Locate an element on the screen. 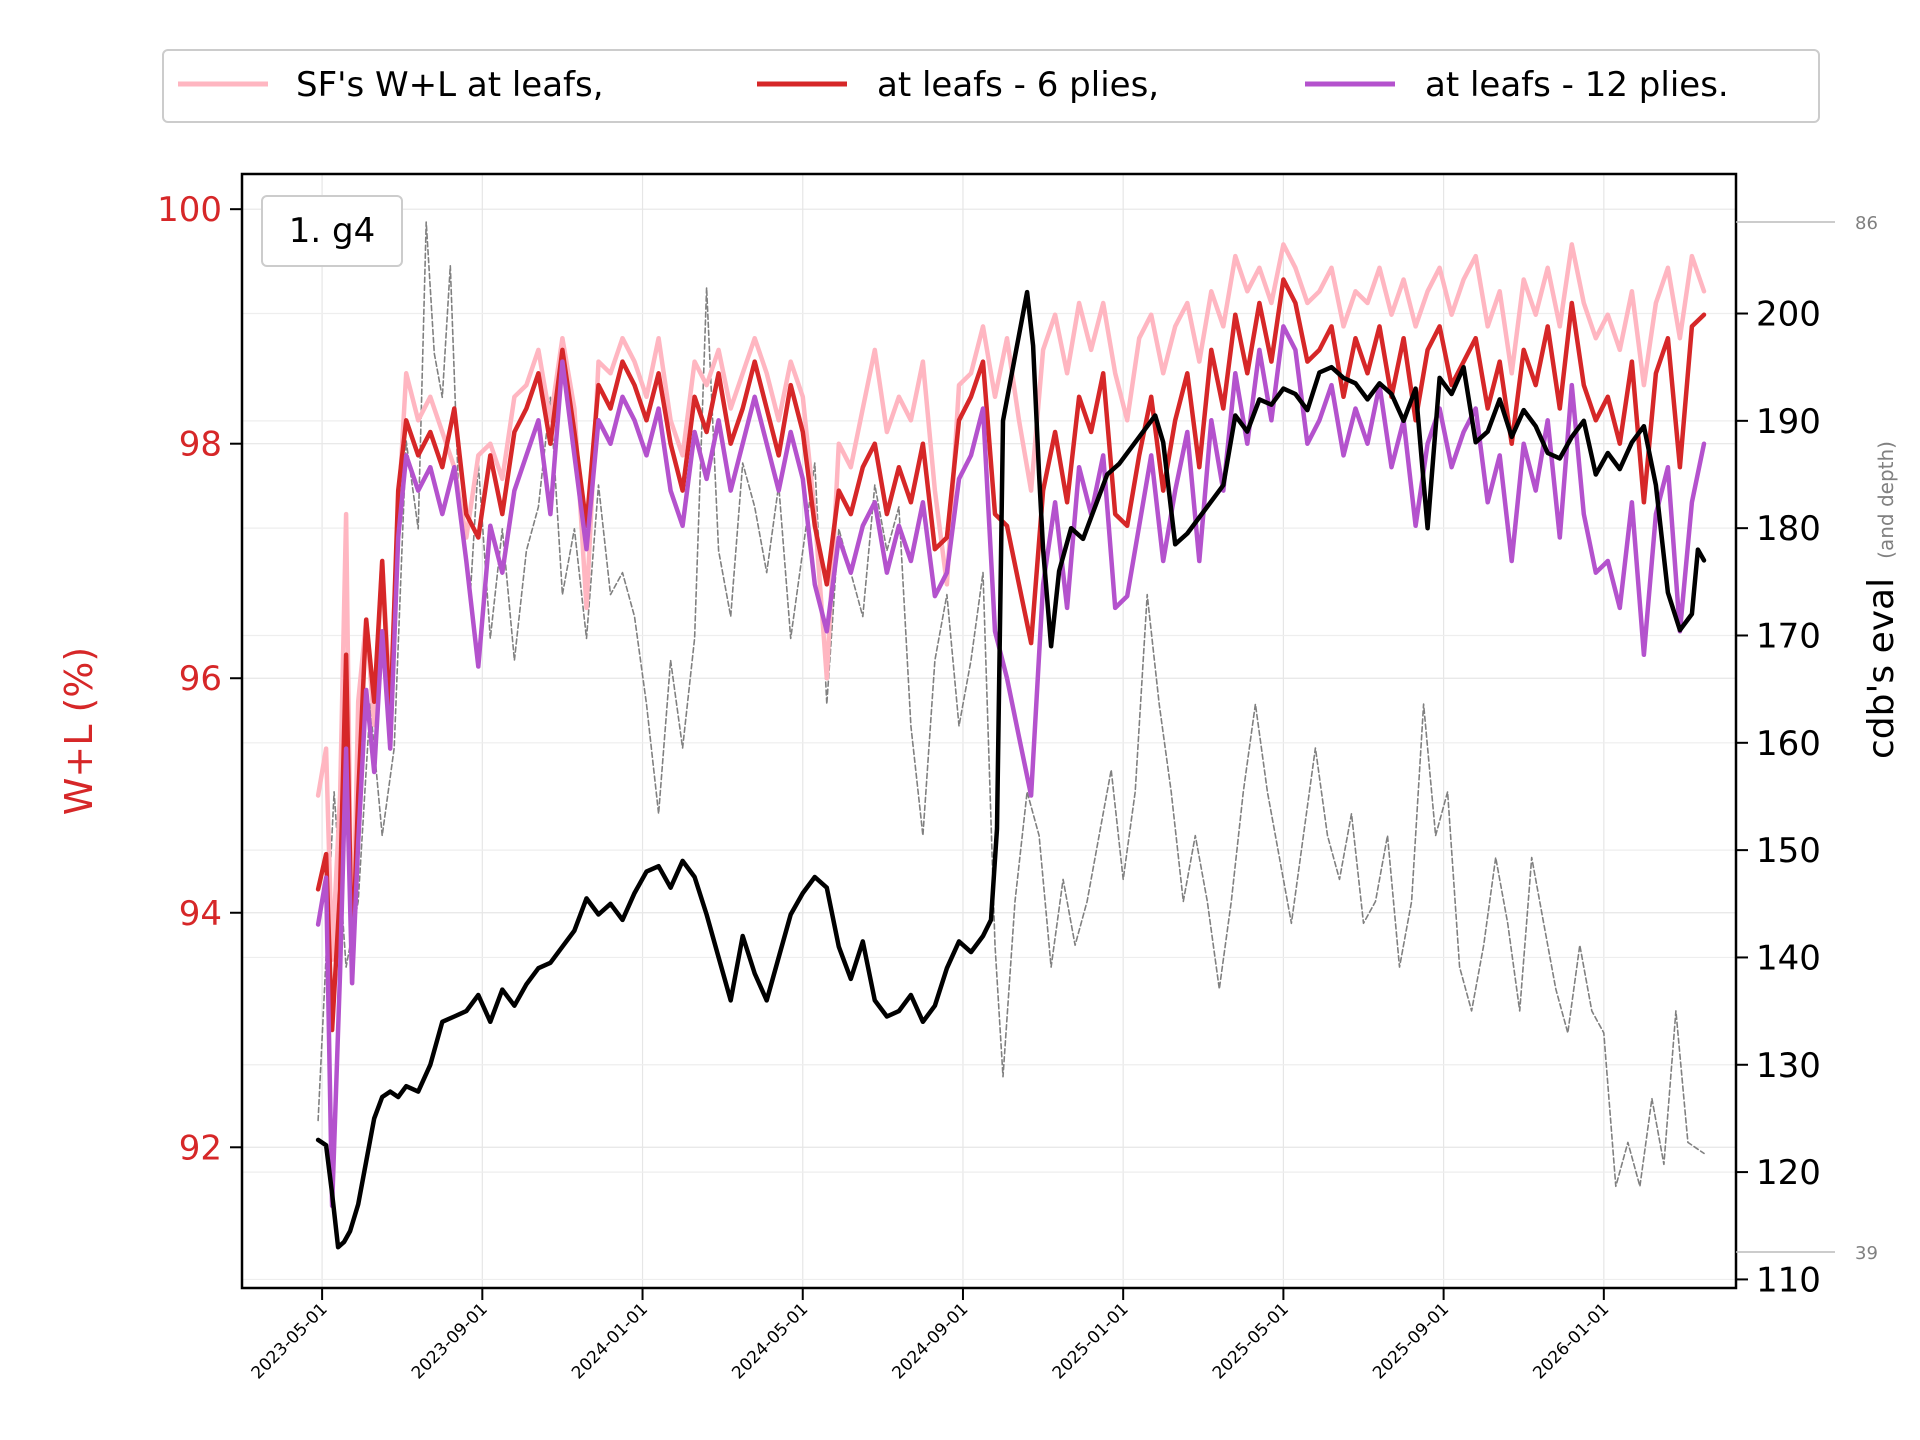 This screenshot has width=1920, height=1440. right-axis: 110 120 130 140 150 160 170 180 190 200 is located at coordinates (1778, 797).